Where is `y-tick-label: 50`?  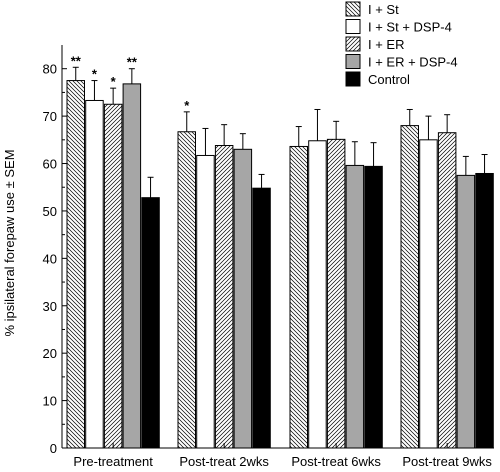
y-tick-label: 50 is located at coordinates (50, 211).